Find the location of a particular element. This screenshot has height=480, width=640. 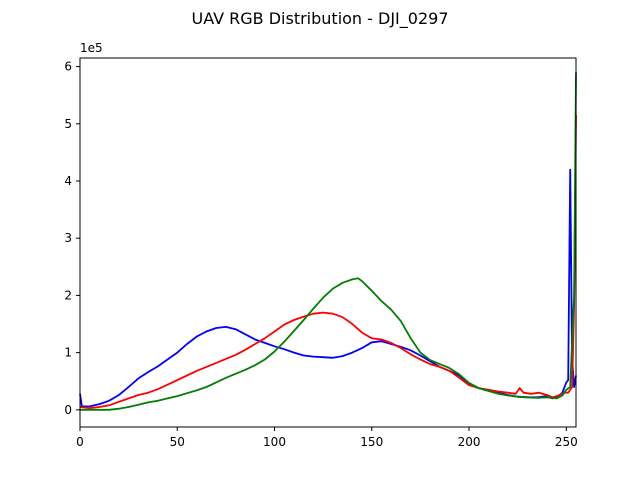

y-axis: 0 1 2 3 4 5 6 is located at coordinates (72, 238).